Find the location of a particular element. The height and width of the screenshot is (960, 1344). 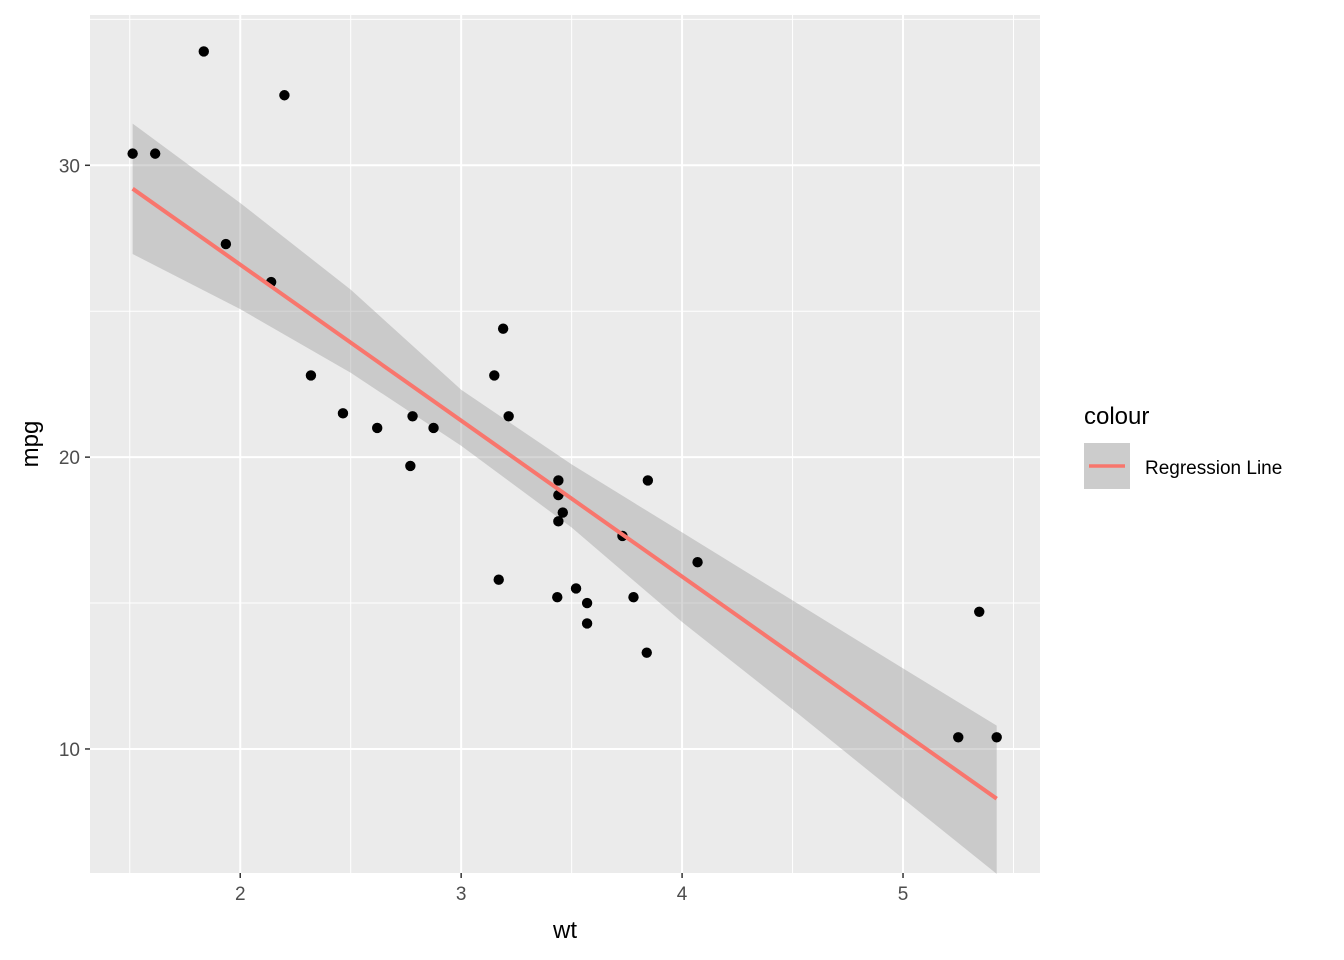

x-axis-title: wt is located at coordinates (564, 930).